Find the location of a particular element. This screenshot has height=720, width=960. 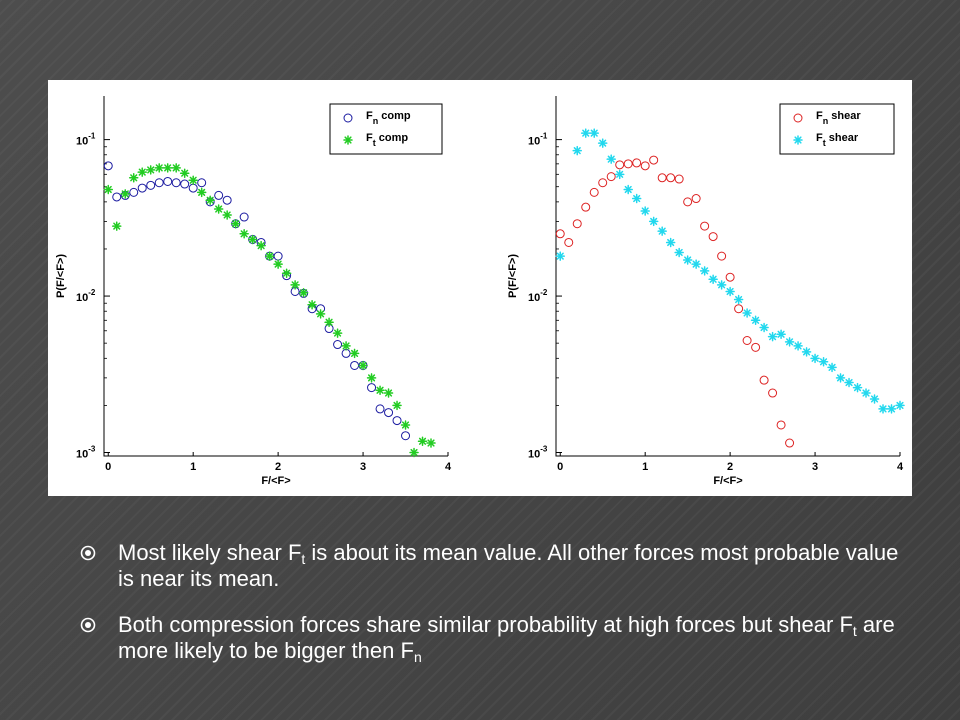

chart-2-xtick-label: 1 is located at coordinates (645, 467).